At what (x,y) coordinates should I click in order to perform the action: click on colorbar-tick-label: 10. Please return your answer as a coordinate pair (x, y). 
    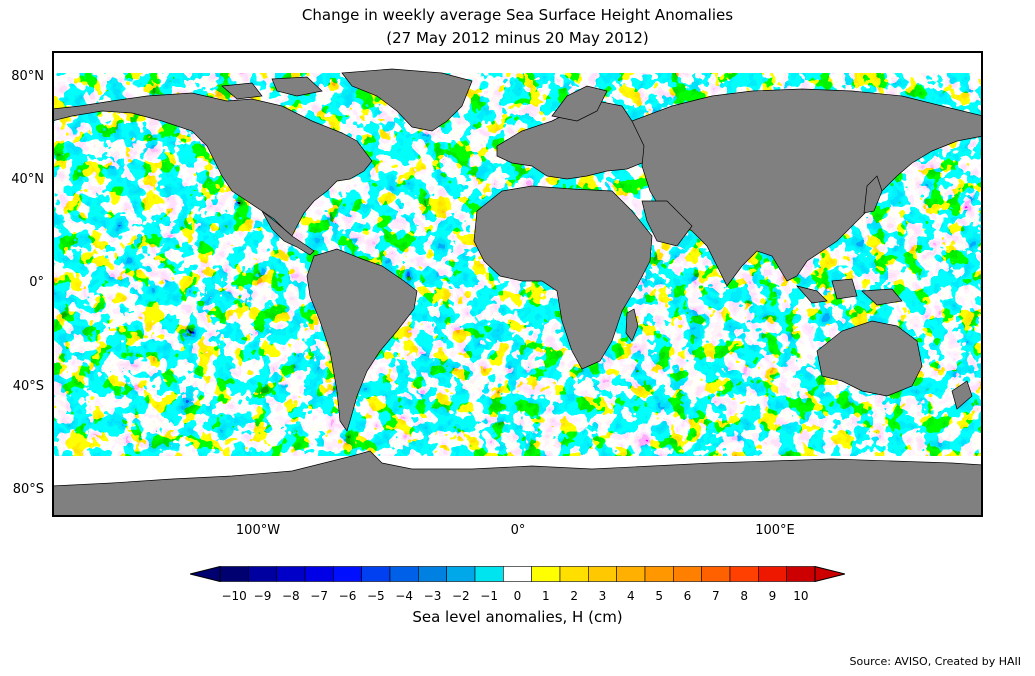
    Looking at the image, I should click on (801, 596).